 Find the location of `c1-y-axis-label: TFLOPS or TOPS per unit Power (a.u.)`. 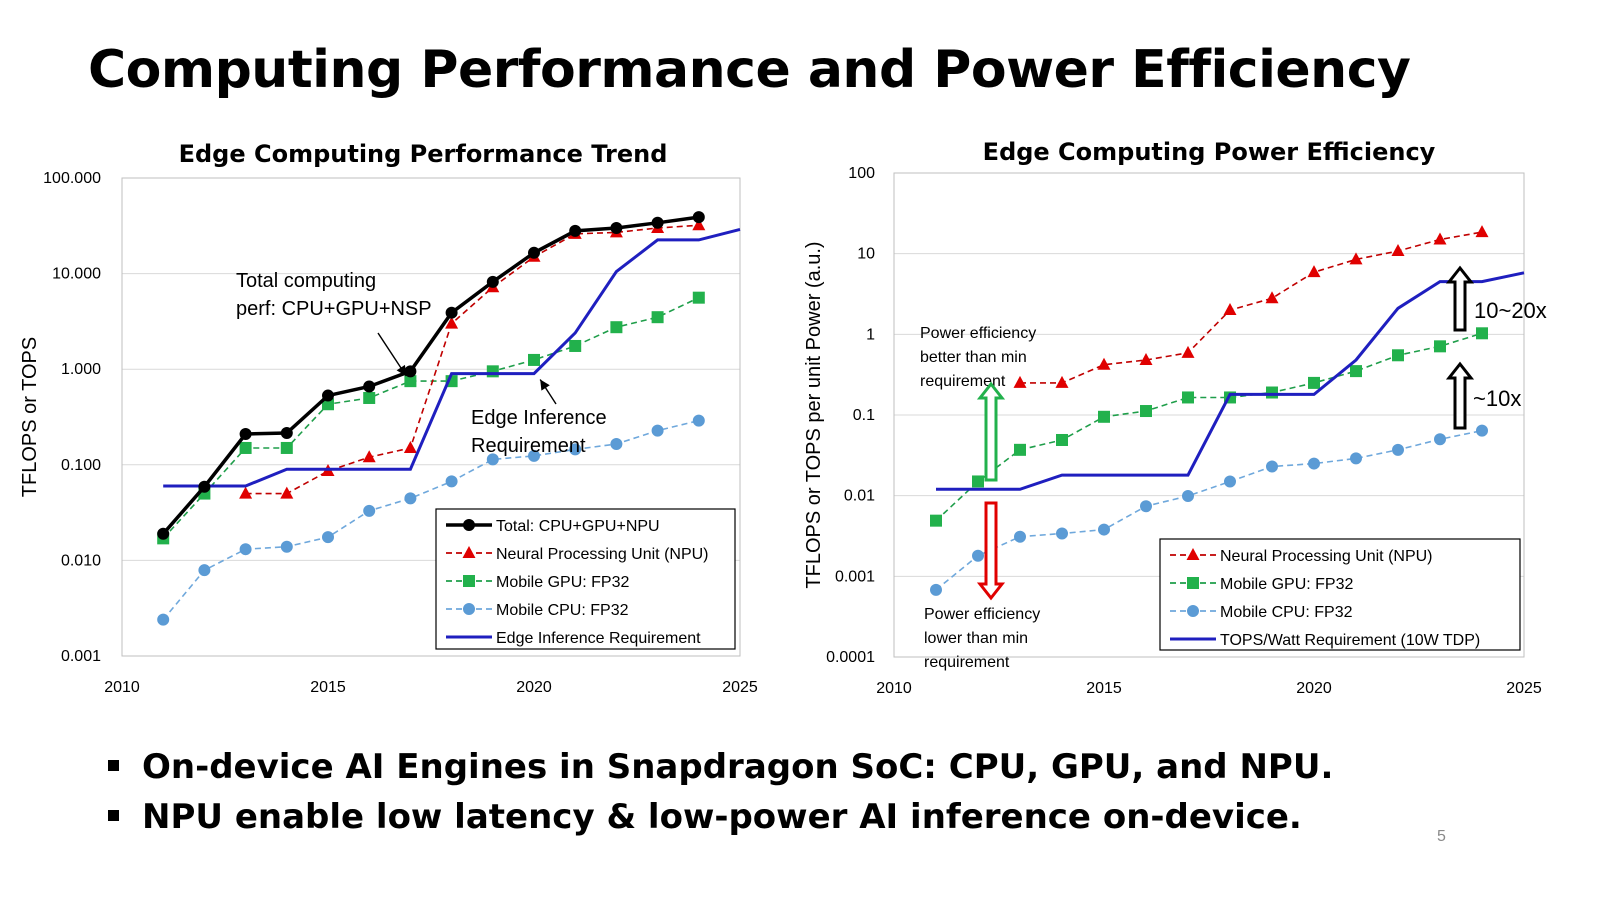

c1-y-axis-label: TFLOPS or TOPS per unit Power (a.u.) is located at coordinates (814, 414).